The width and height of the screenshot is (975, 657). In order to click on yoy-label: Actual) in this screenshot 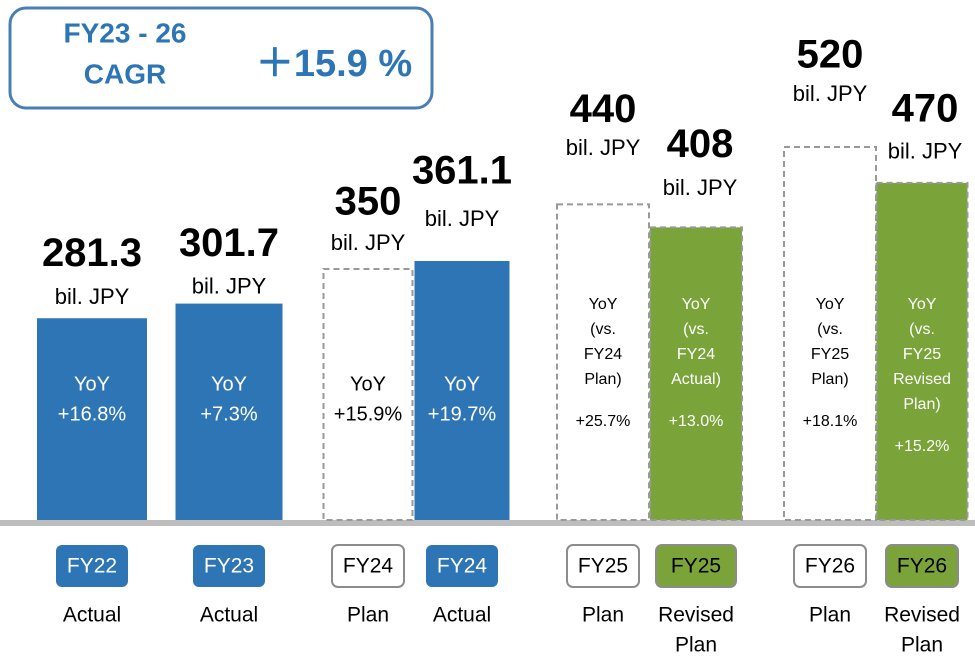, I will do `click(696, 379)`.